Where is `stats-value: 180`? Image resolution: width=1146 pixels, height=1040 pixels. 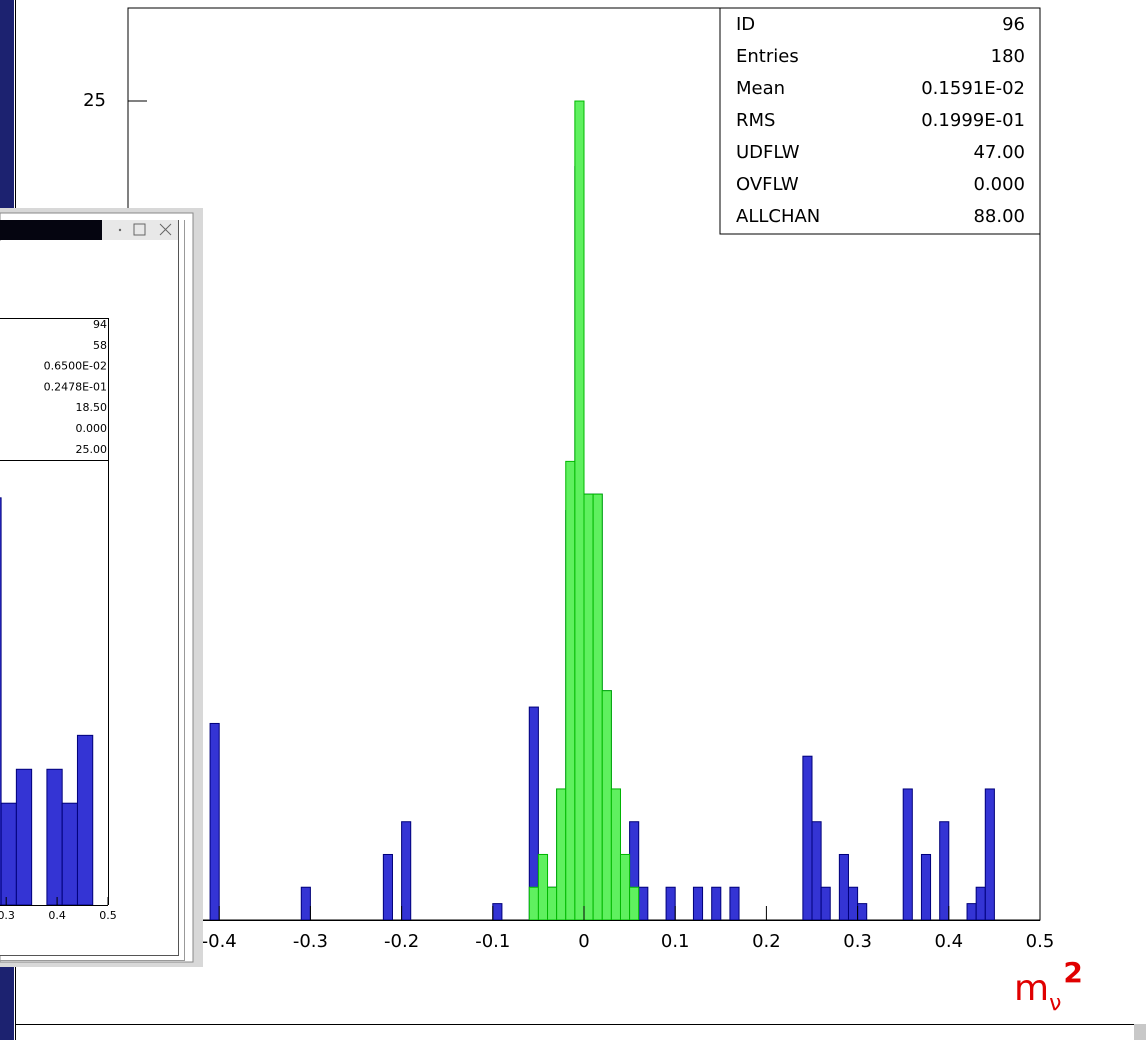 stats-value: 180 is located at coordinates (1008, 56).